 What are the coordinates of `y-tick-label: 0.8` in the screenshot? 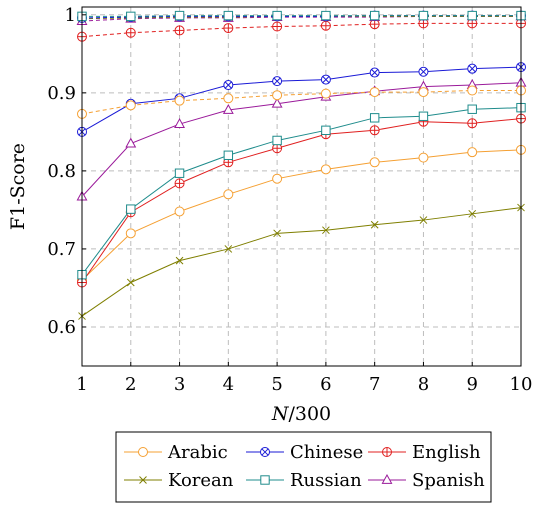 It's located at (61, 171).